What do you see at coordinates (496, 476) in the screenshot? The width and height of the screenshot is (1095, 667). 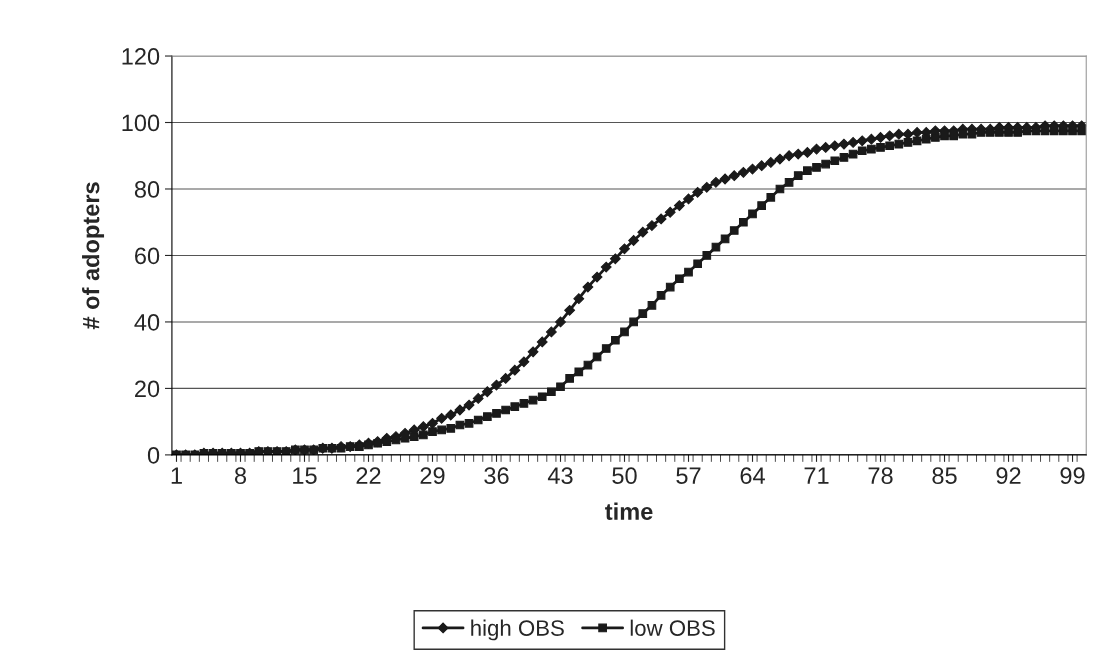 I see `x-tick-label: 36` at bounding box center [496, 476].